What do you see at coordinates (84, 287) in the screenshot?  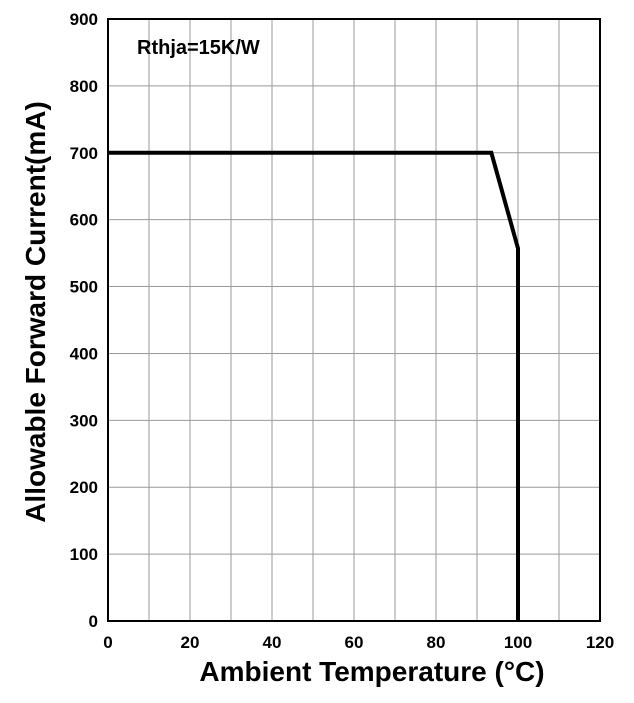 I see `y-tick-label: 500` at bounding box center [84, 287].